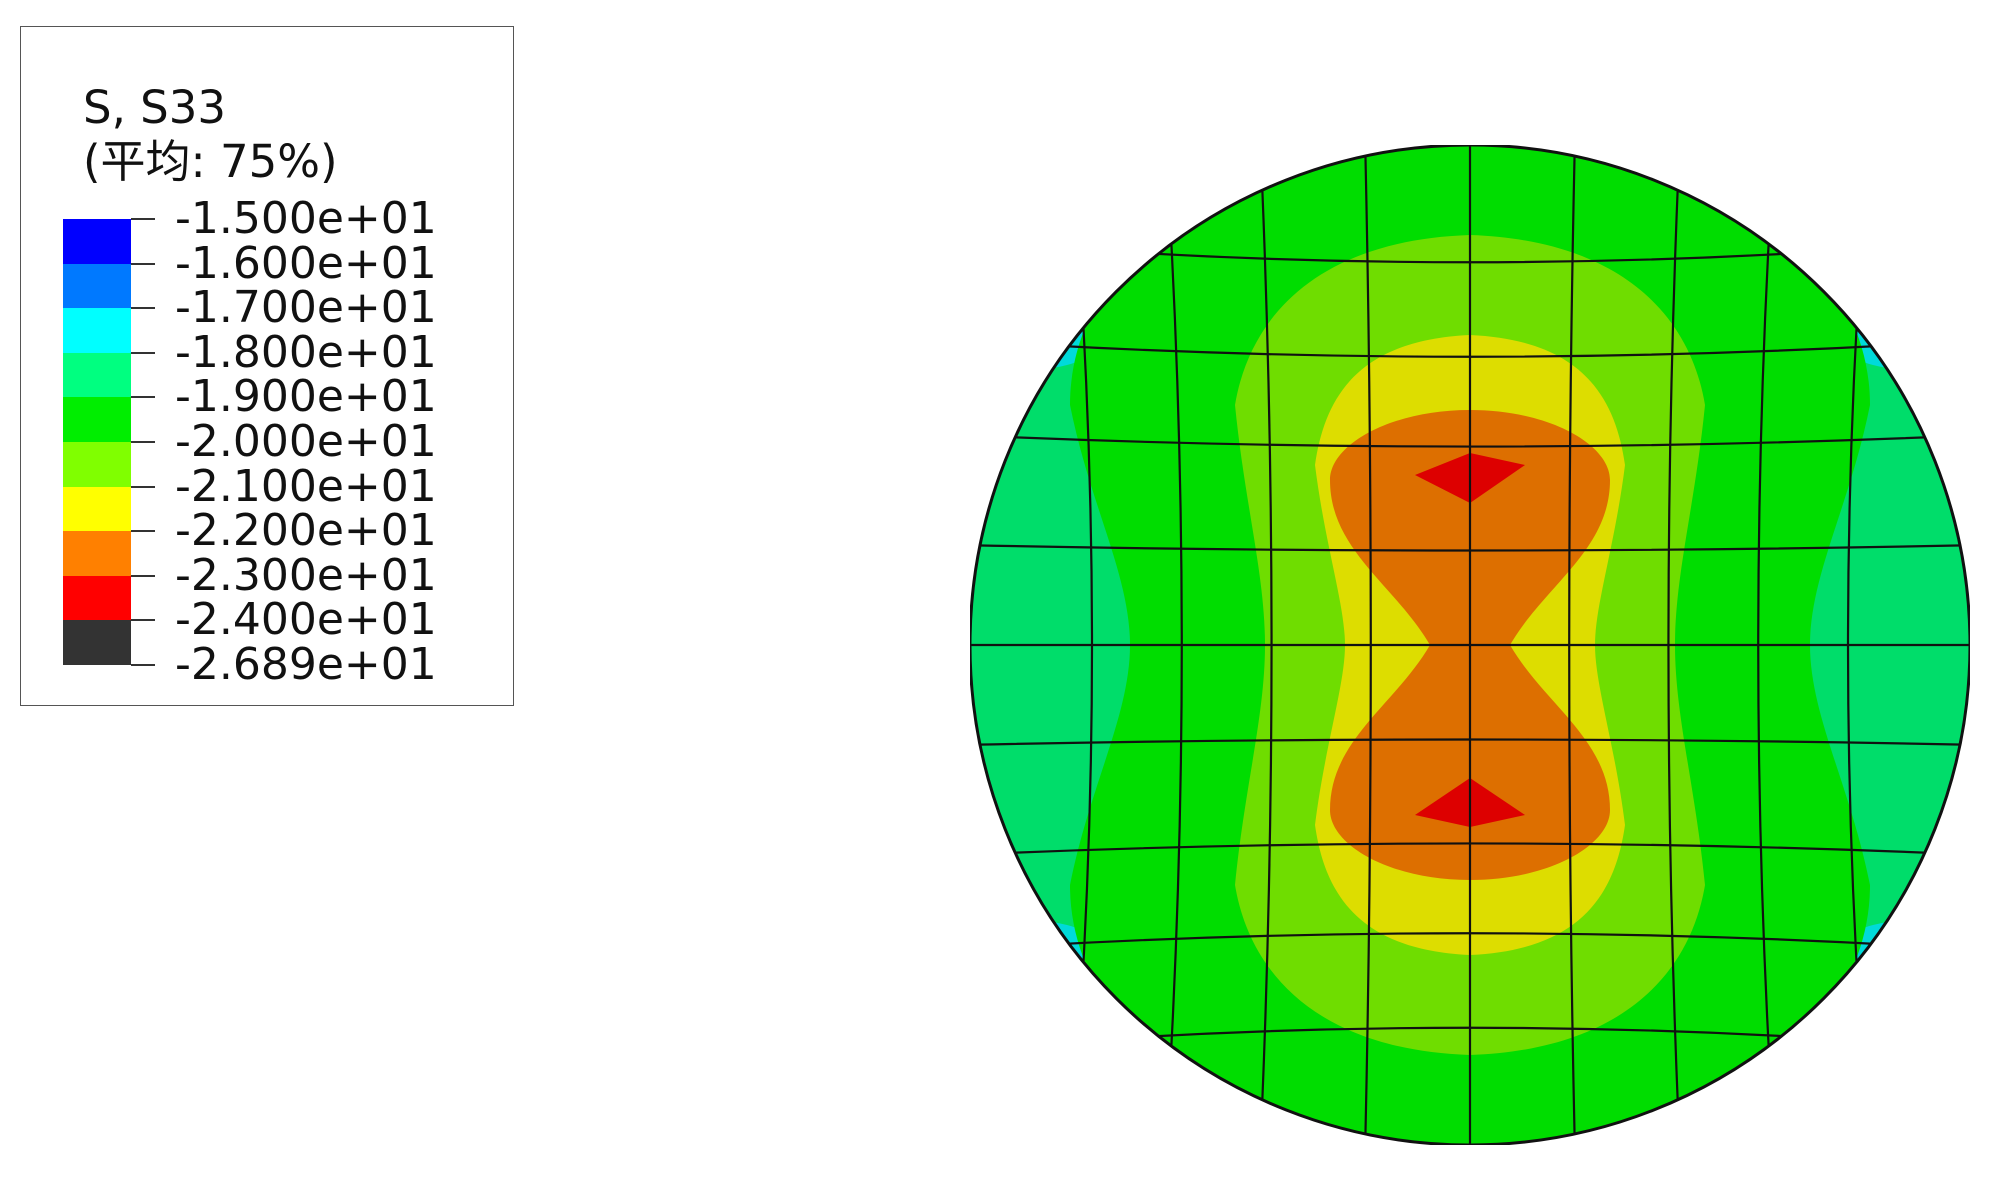  Describe the element at coordinates (306, 486) in the screenshot. I see `legend-label: -2.100e+01` at that location.